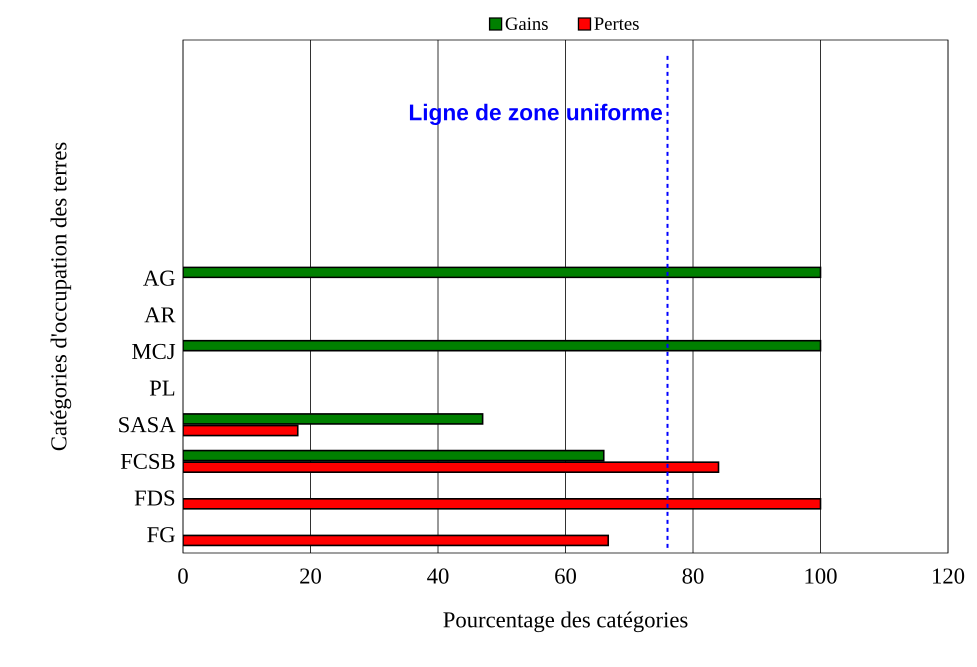  Describe the element at coordinates (183, 576) in the screenshot. I see `x-tick-label: 0` at that location.